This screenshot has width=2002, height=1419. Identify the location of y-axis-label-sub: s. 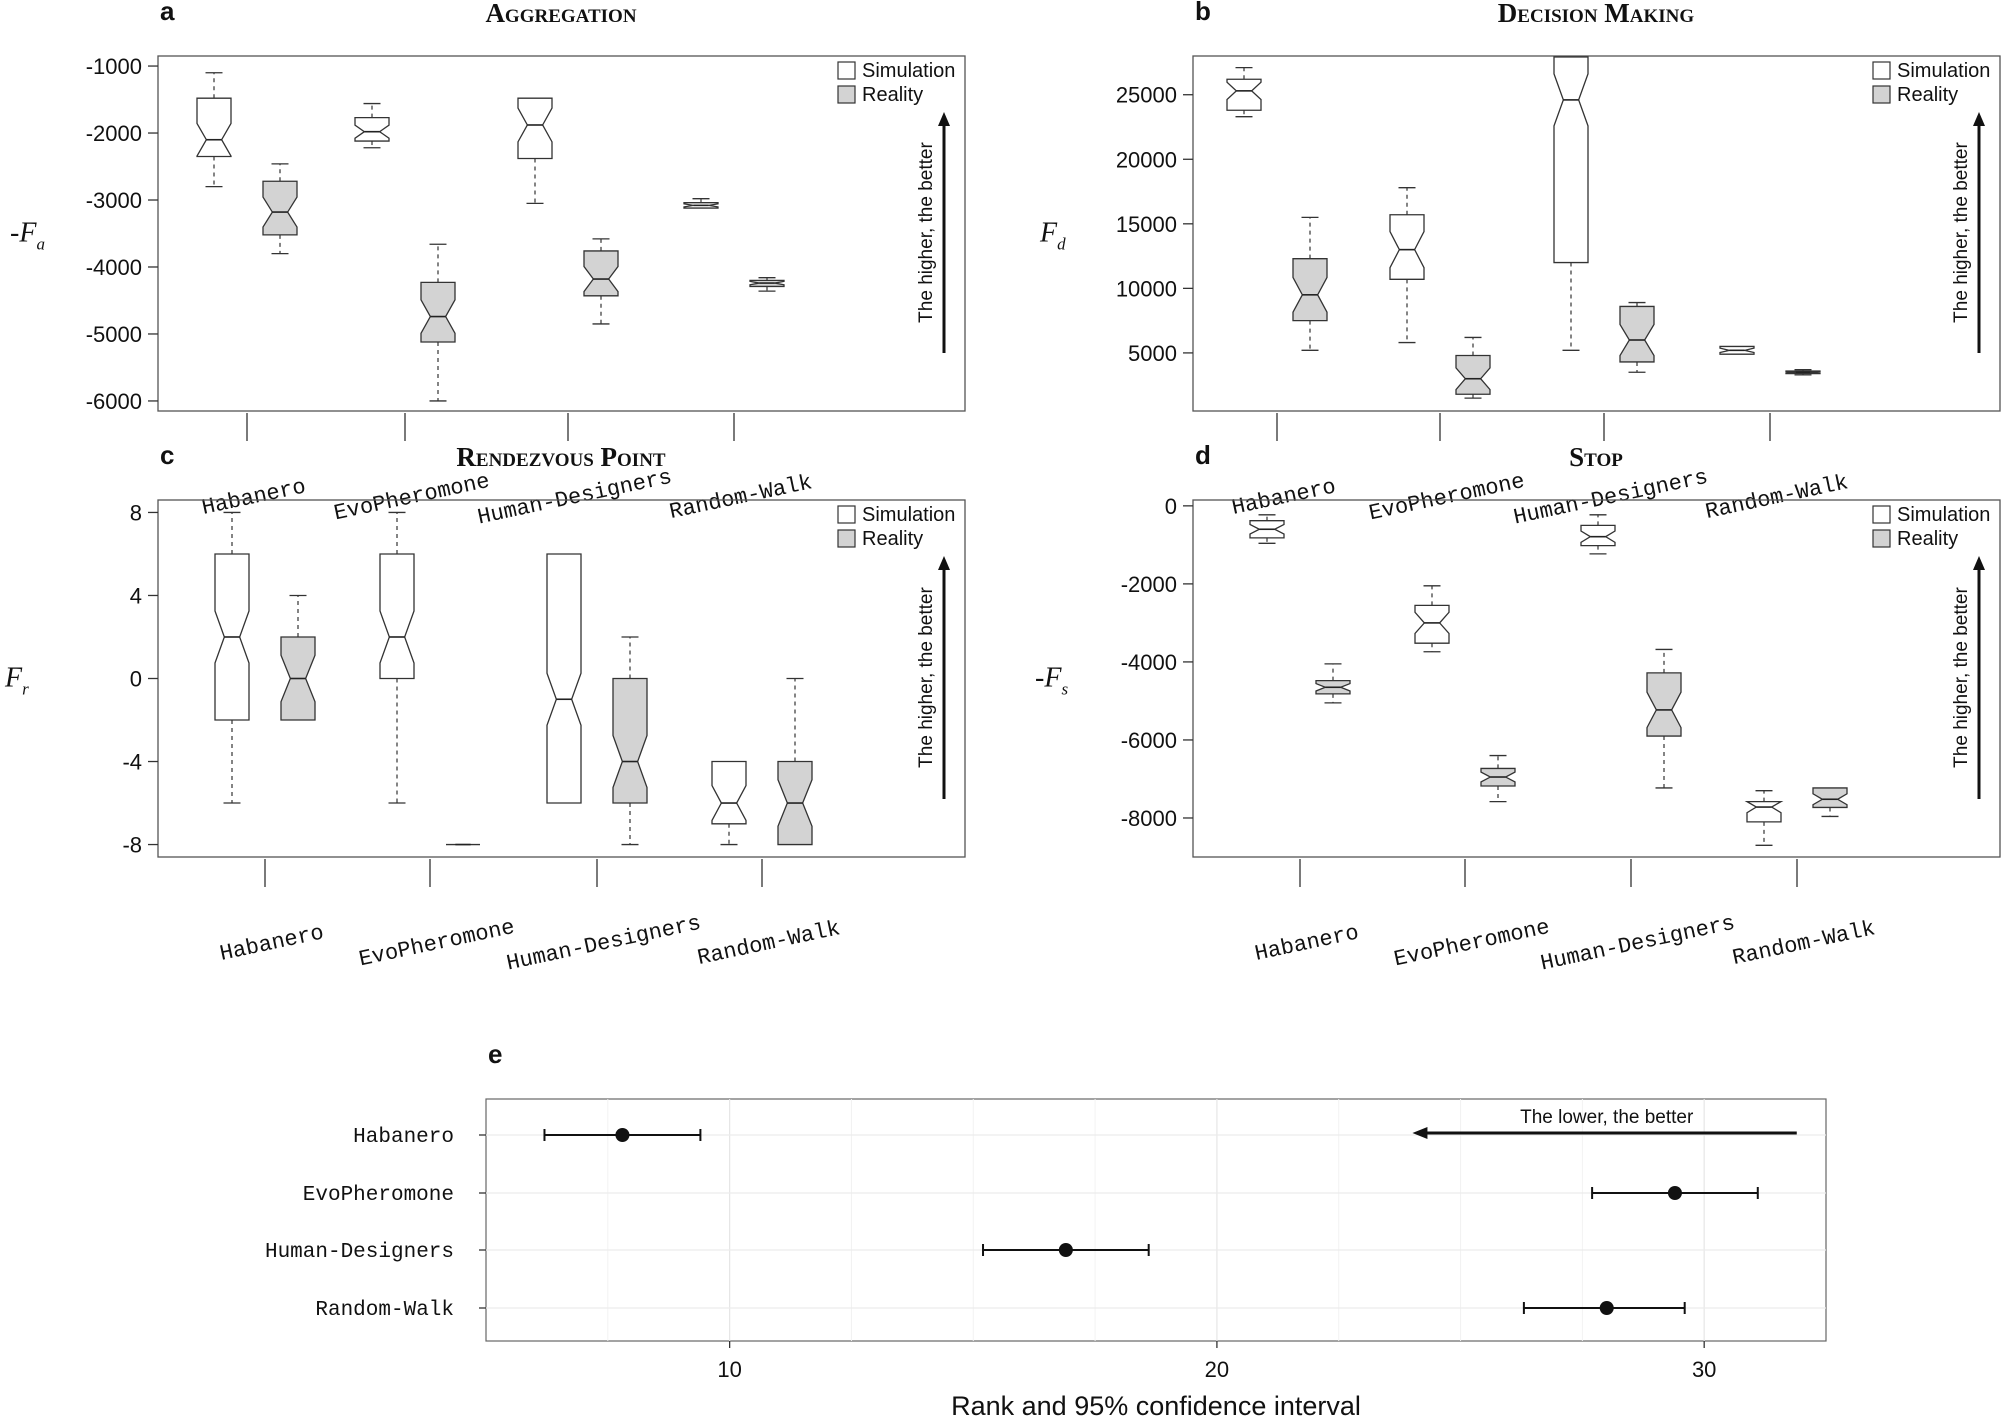
(1064, 689).